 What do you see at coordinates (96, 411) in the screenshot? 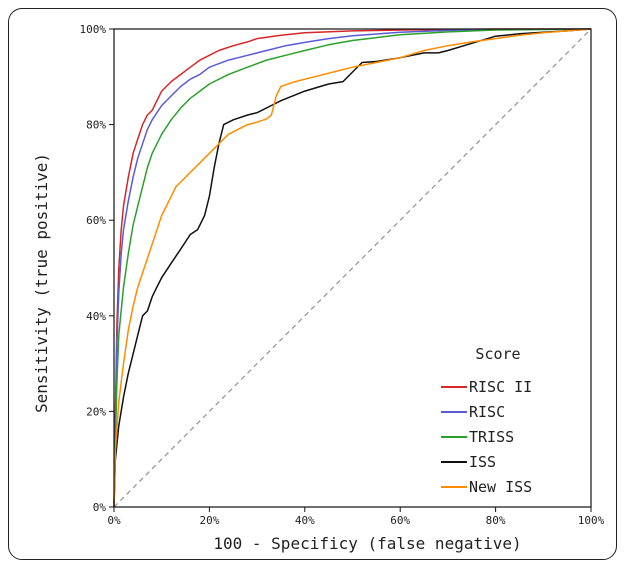
I see `y-tick-label: 20%` at bounding box center [96, 411].